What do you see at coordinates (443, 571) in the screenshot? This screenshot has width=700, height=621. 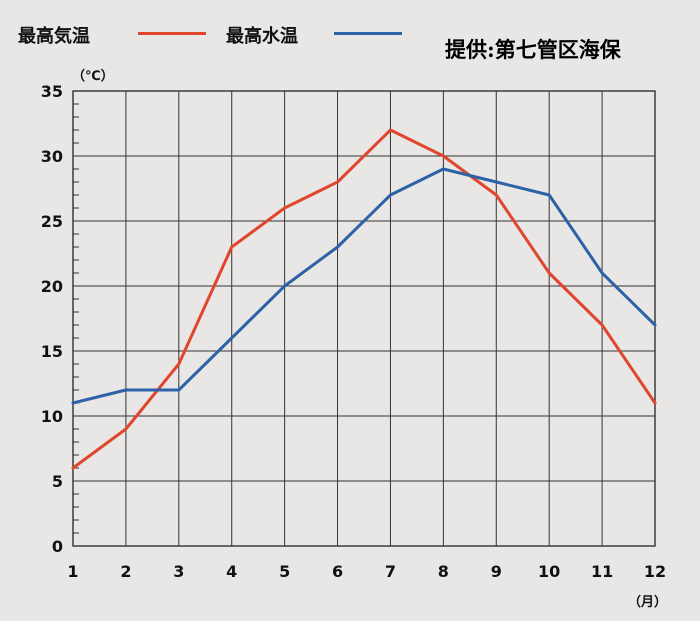 I see `x-tick-label: 8` at bounding box center [443, 571].